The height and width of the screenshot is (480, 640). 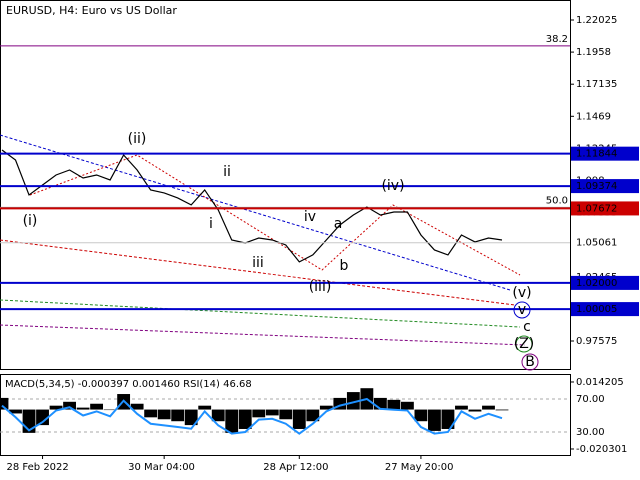 I want to click on y2-tick-label: 30.00, so click(x=590, y=432).